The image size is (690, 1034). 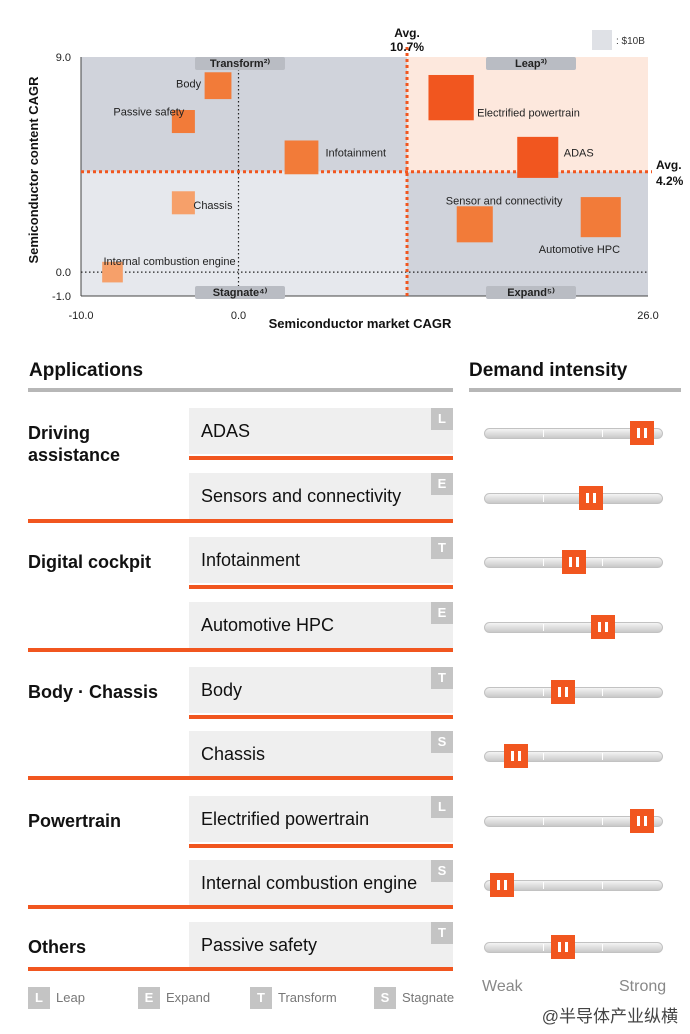 I want to click on bubble-automotive-hpc, so click(x=600, y=217).